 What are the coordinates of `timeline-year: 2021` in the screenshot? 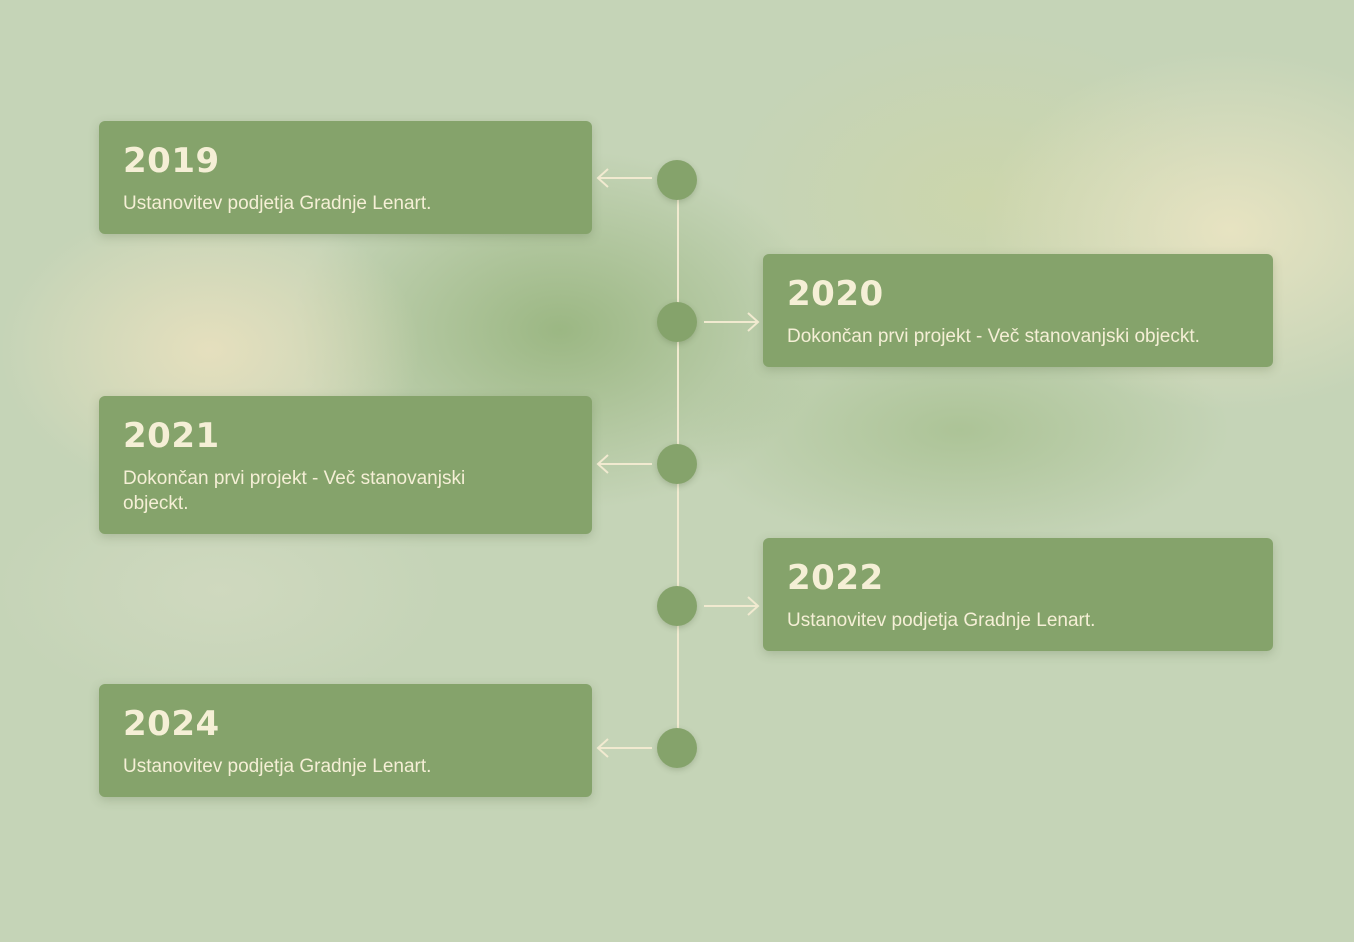 It's located at (171, 436).